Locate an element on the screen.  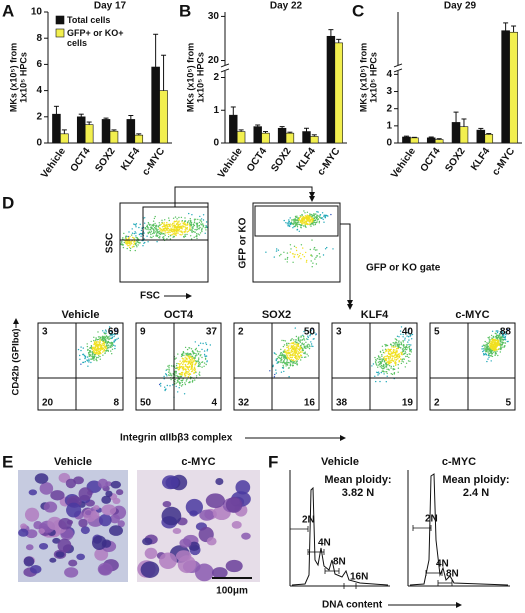
peak-label: 8N is located at coordinates (452, 574).